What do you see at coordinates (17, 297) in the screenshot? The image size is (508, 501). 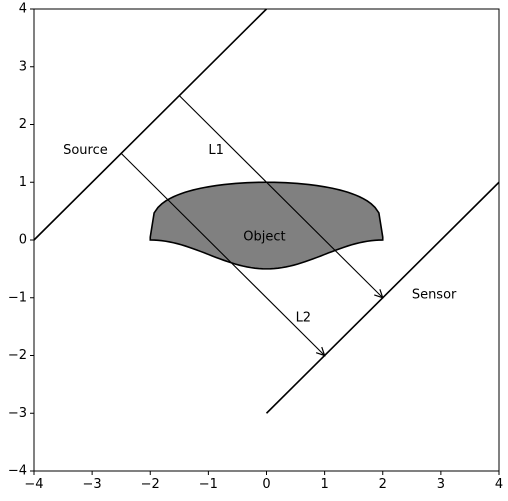 I see `y-tick-label: −1` at bounding box center [17, 297].